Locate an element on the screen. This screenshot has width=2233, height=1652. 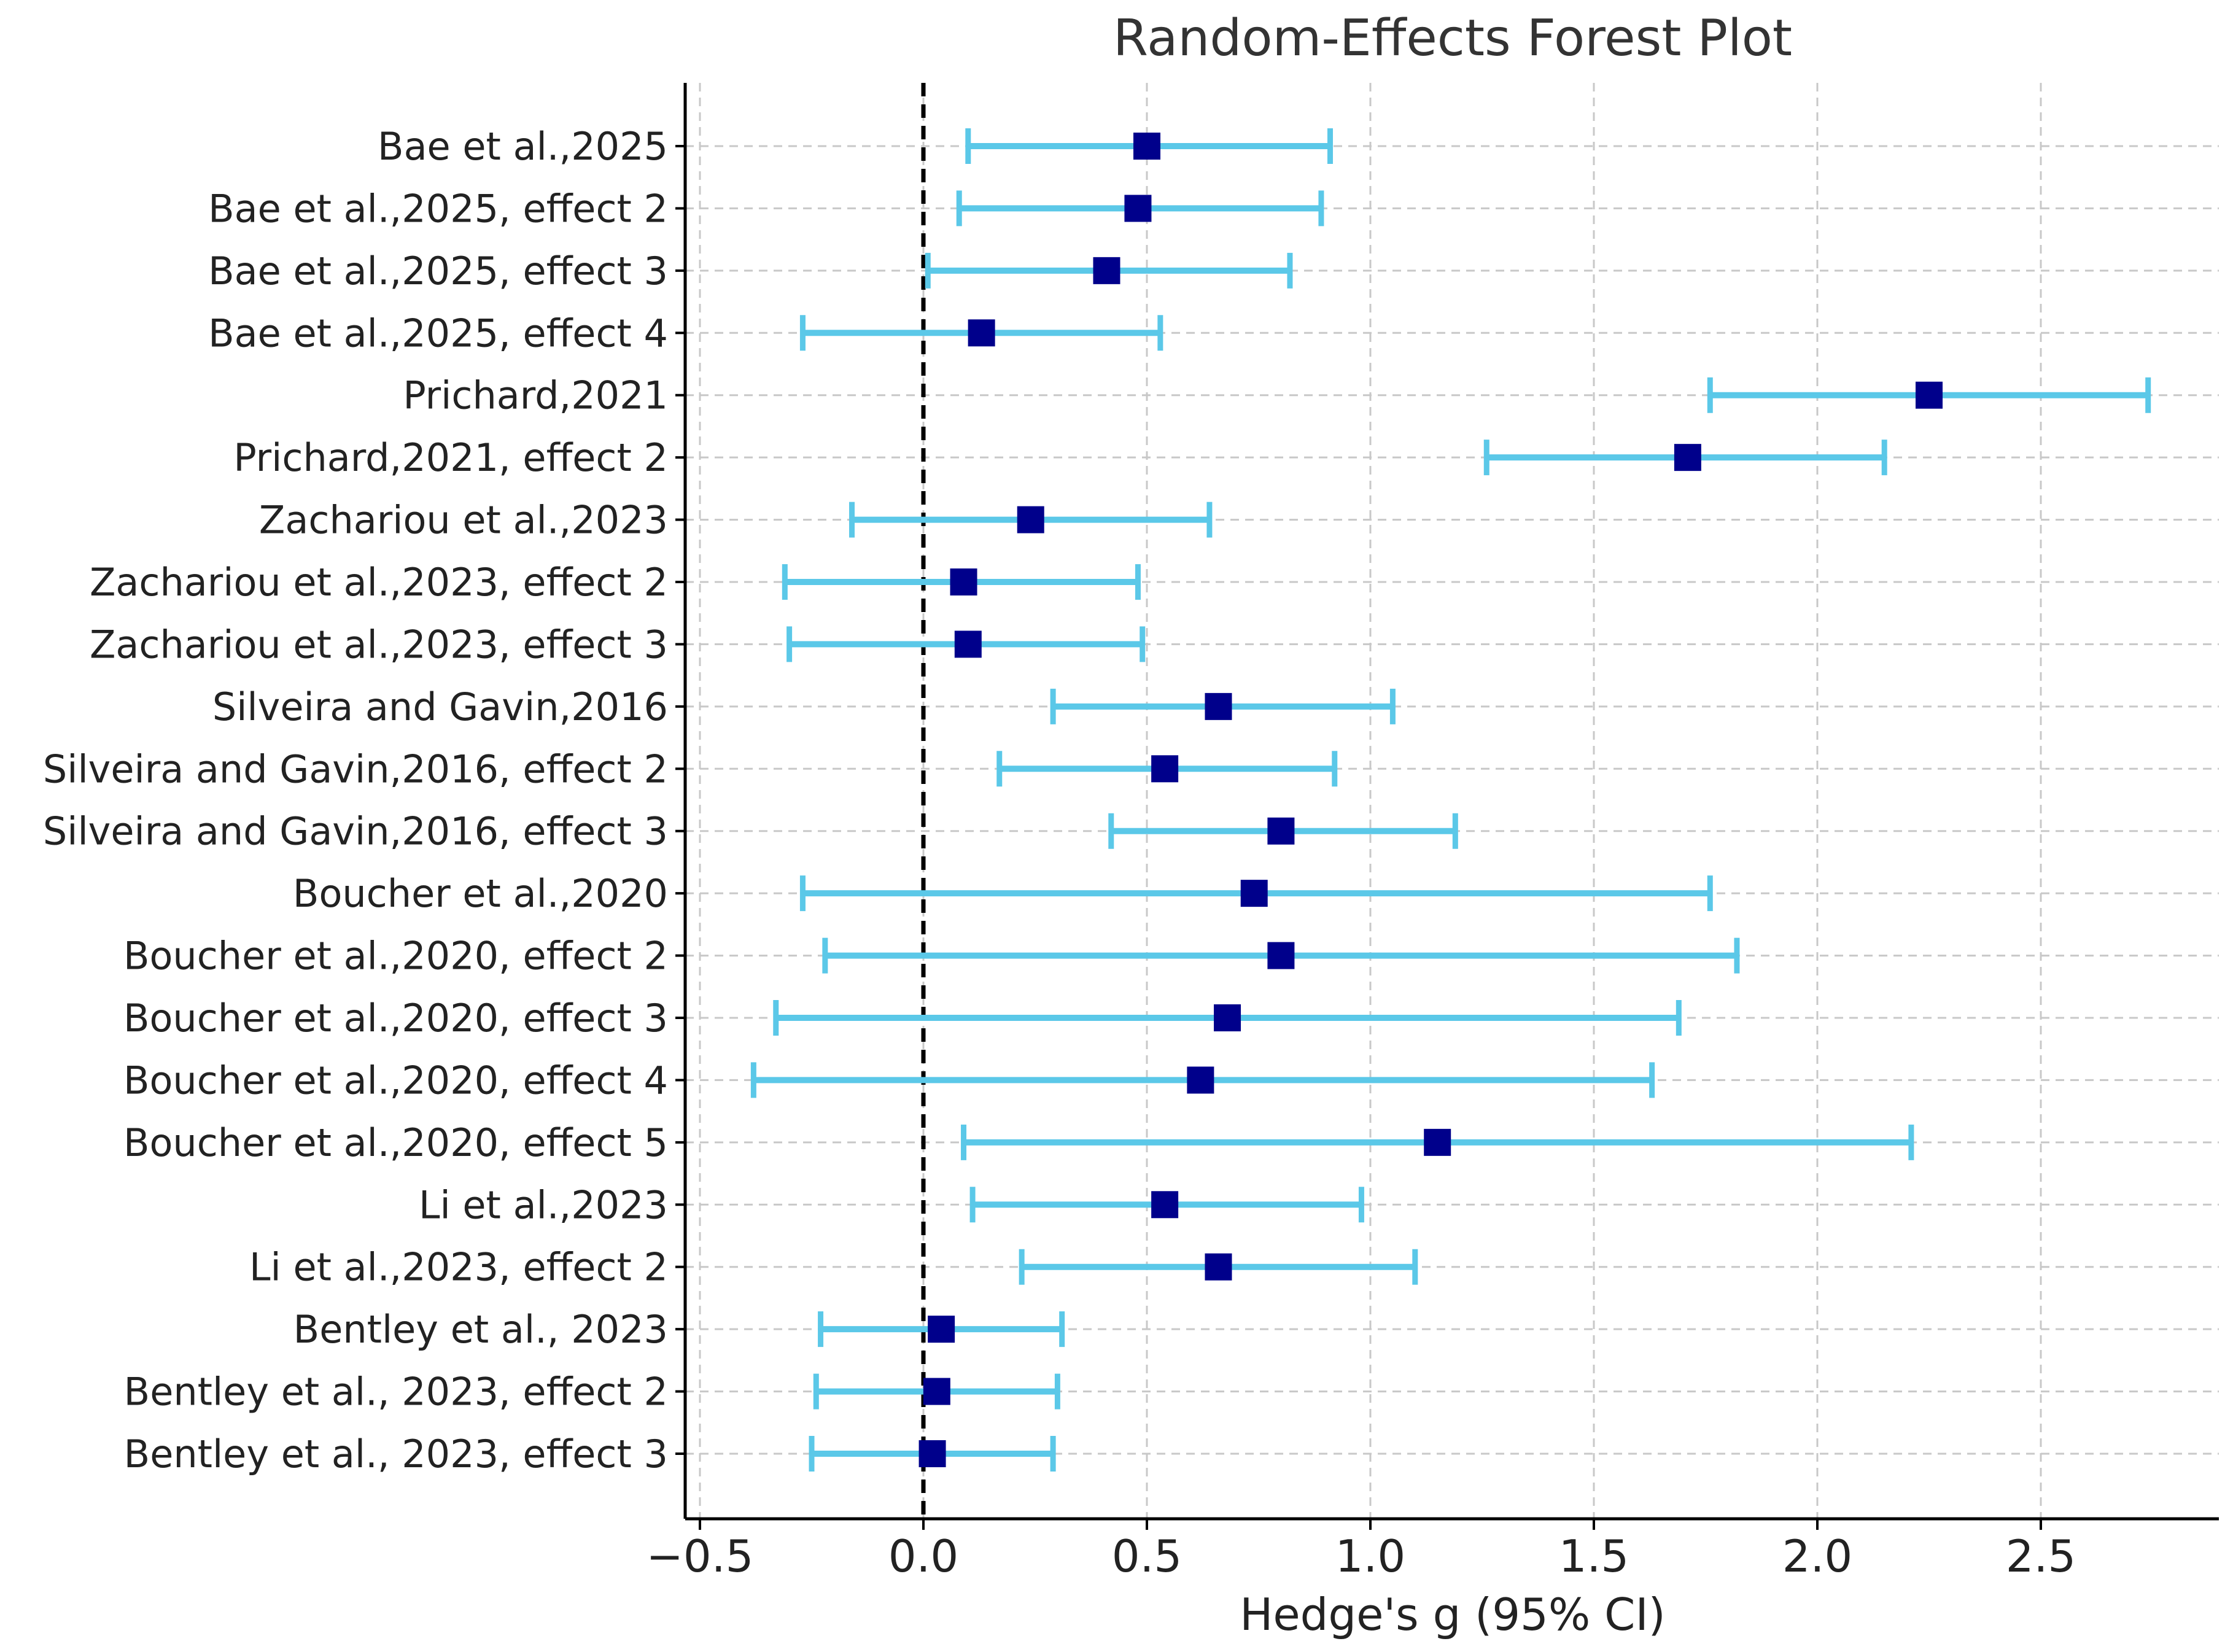
x-tick-label: 2.5 is located at coordinates (2041, 1556).